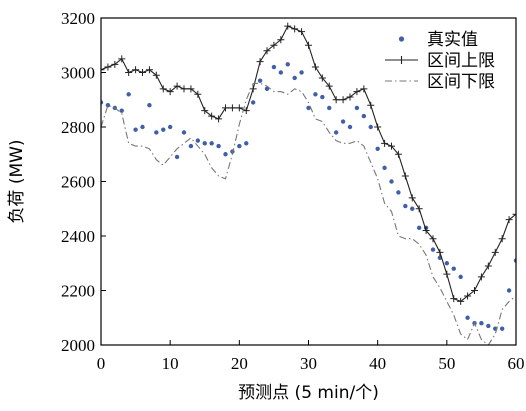 The height and width of the screenshot is (411, 526). What do you see at coordinates (78, 236) in the screenshot?
I see `y-tick-label: 2400` at bounding box center [78, 236].